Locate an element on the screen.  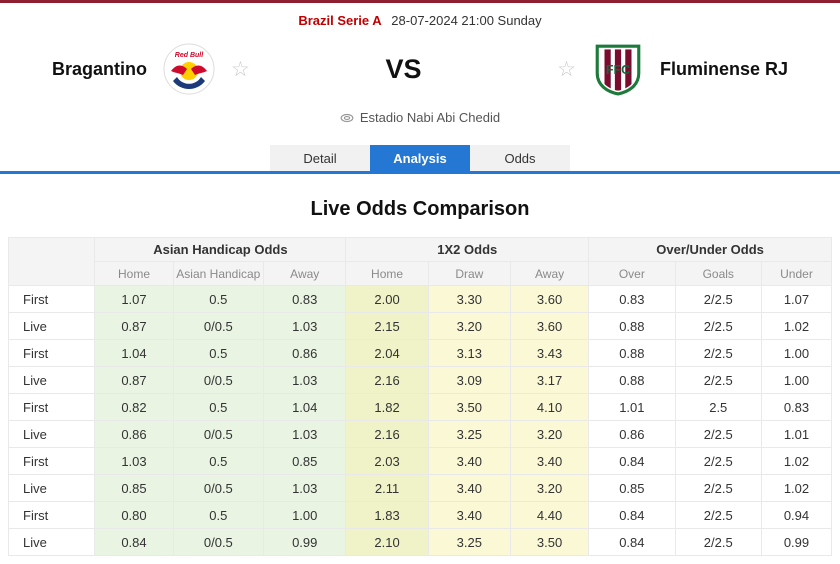
bragantino-logo-icon: Red Bull is located at coordinates (189, 69).